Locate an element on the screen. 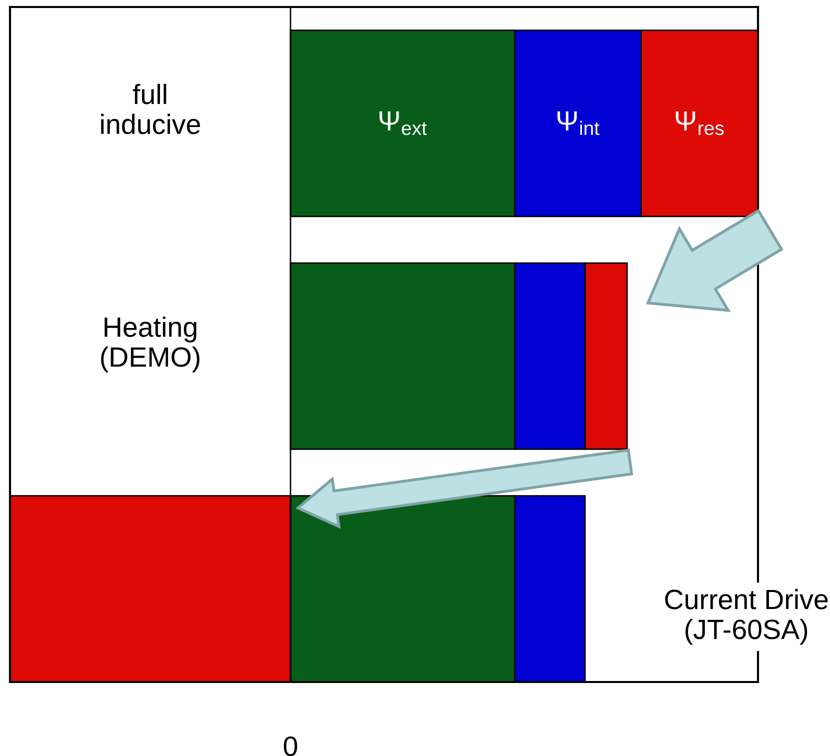 This screenshot has height=756, width=830. text: 0 is located at coordinates (291, 746).